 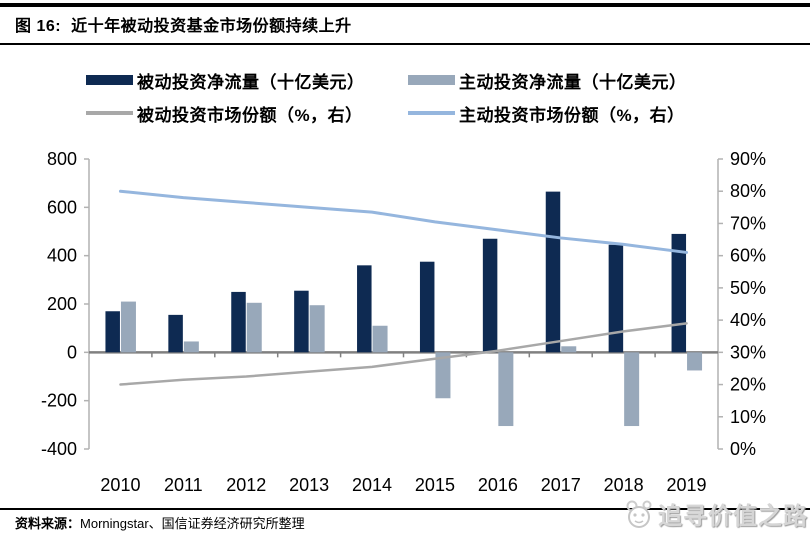 I want to click on right-axis-tick-label: 10%, so click(x=748, y=417).